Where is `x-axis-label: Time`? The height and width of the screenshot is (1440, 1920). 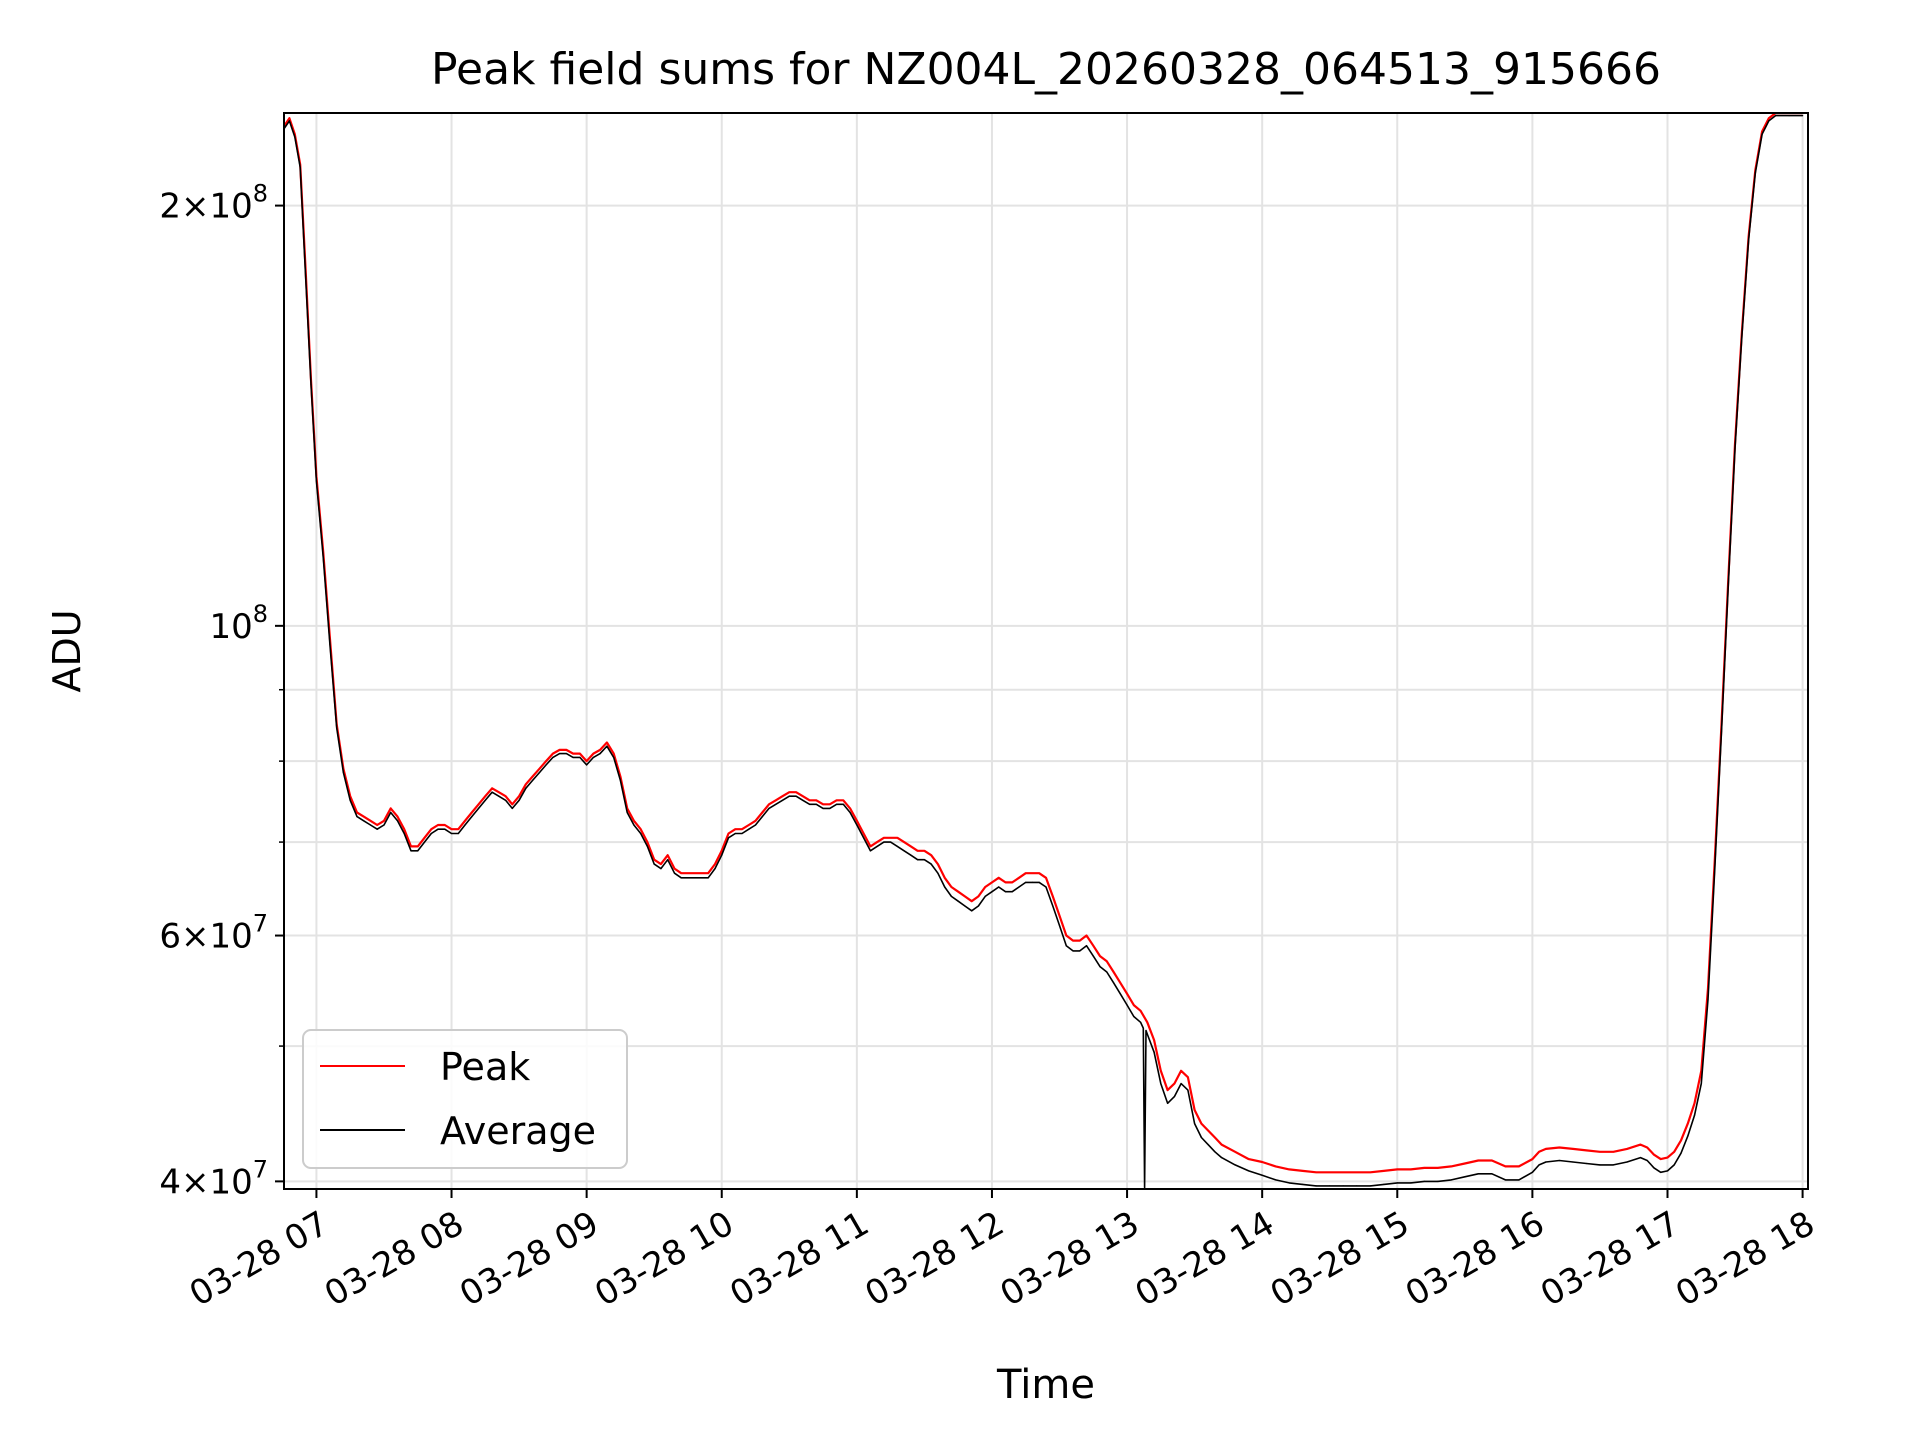 x-axis-label: Time is located at coordinates (1045, 1385).